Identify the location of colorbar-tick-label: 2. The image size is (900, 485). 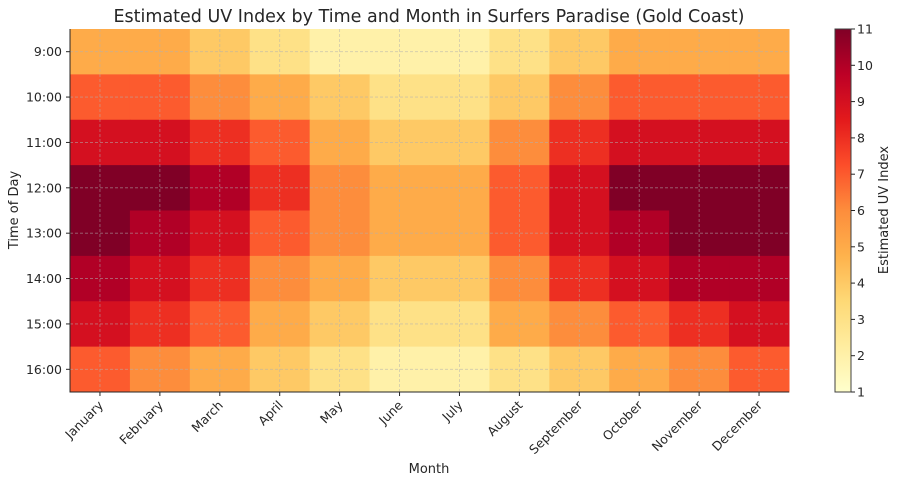
(861, 355).